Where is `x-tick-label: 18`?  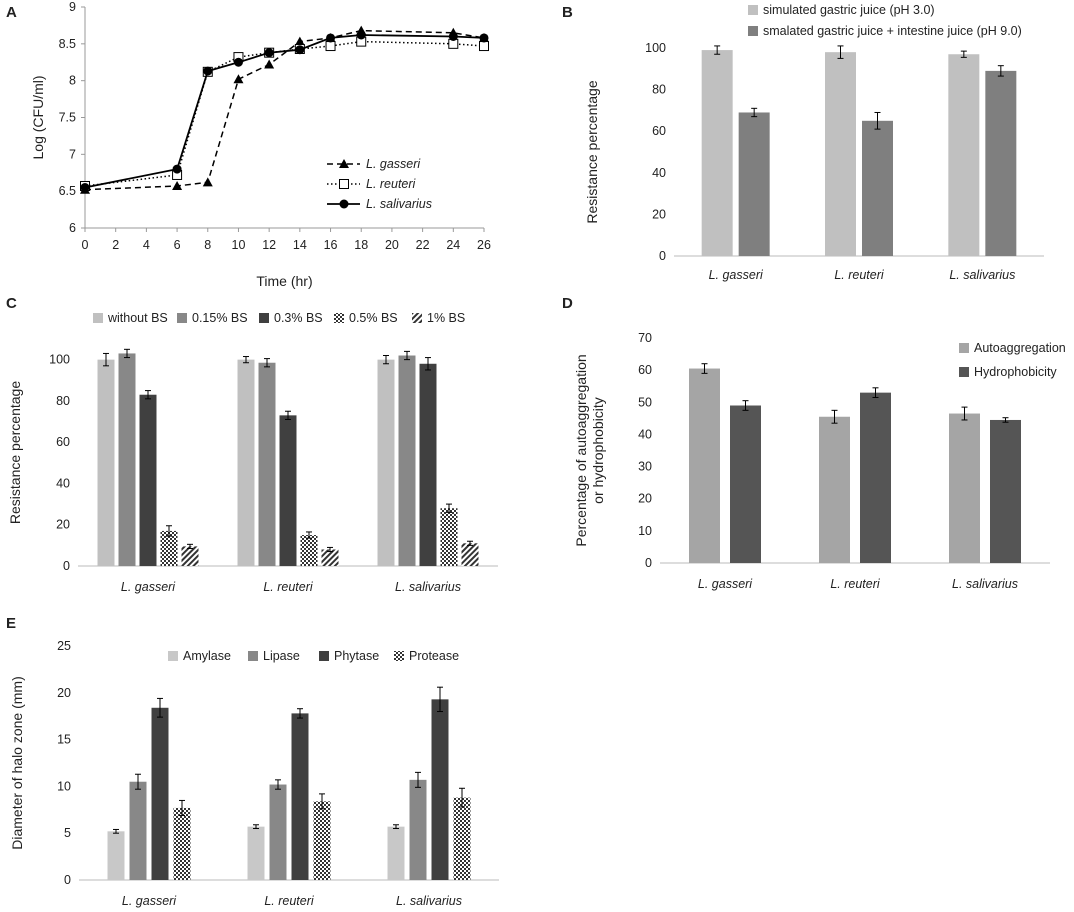
x-tick-label: 18 is located at coordinates (361, 245).